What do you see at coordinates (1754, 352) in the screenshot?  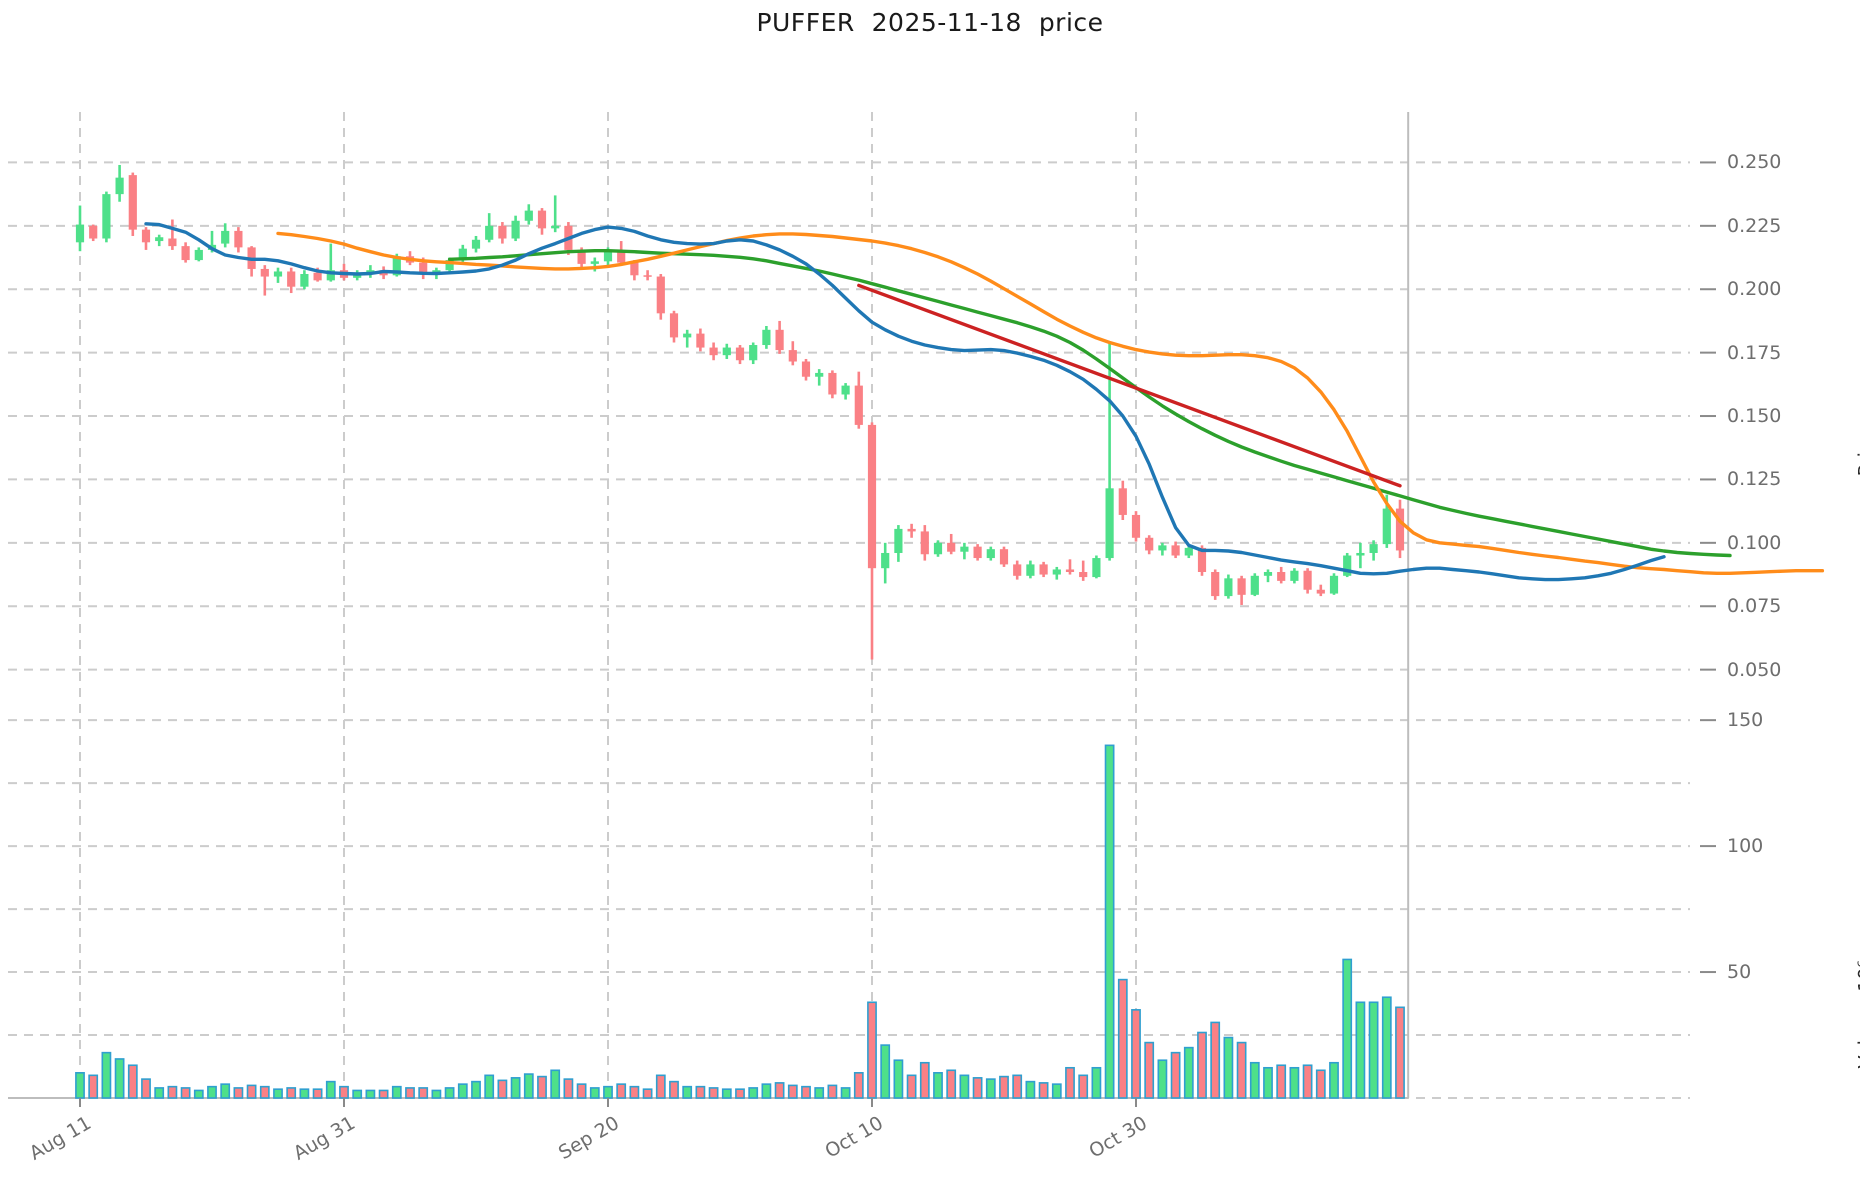 I see `price-tick-label: 0.175` at bounding box center [1754, 352].